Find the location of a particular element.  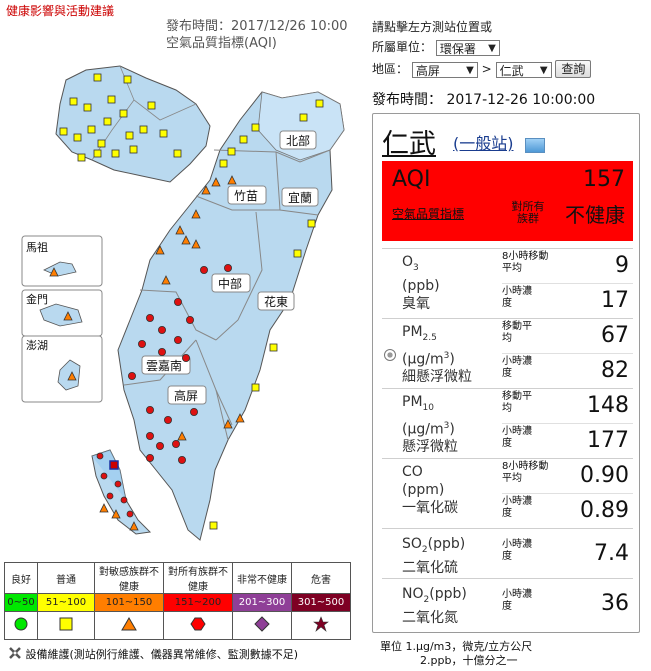

co-avg-label: 8小時移動平均 is located at coordinates (525, 472).